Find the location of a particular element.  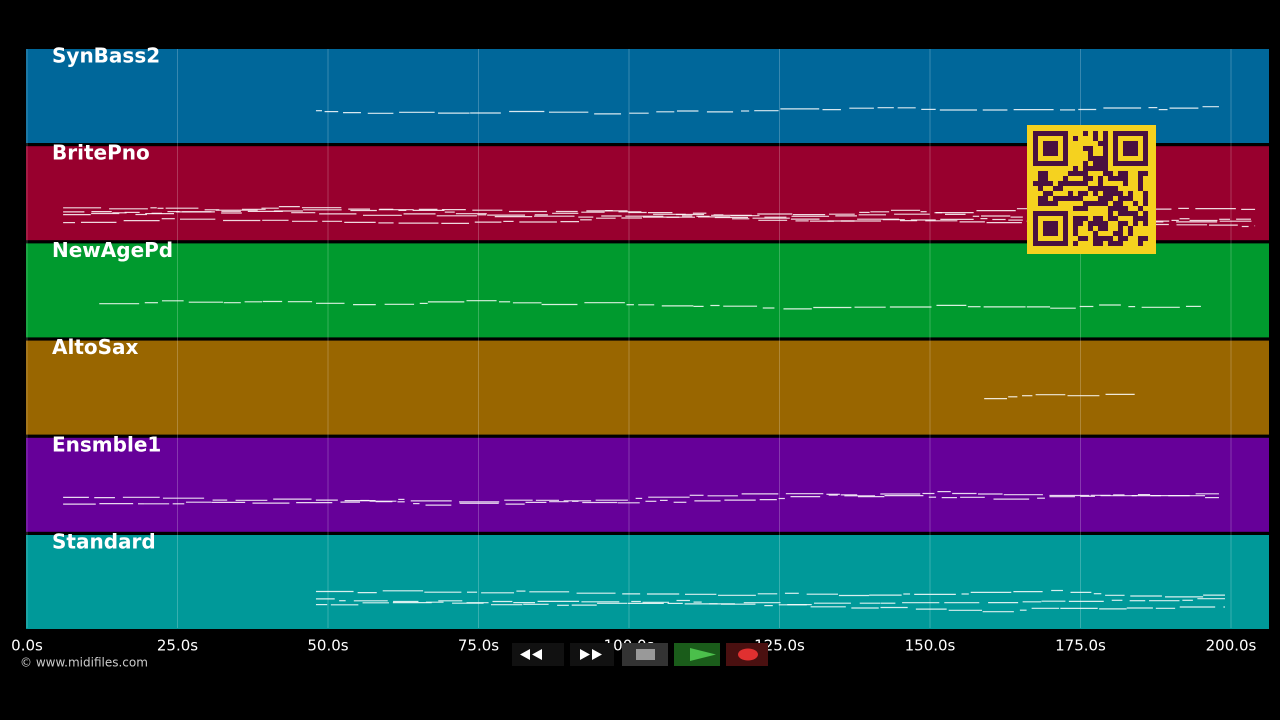

tick-label: 50.0s is located at coordinates (327, 646).